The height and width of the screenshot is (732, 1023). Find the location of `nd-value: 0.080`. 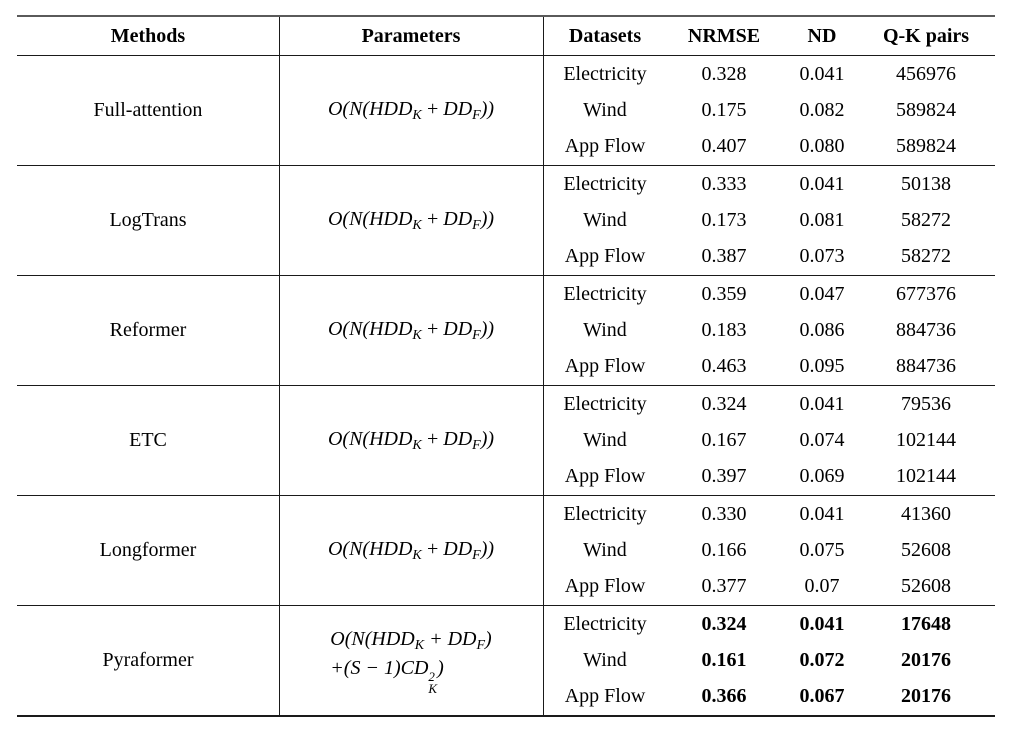

nd-value: 0.080 is located at coordinates (822, 146).